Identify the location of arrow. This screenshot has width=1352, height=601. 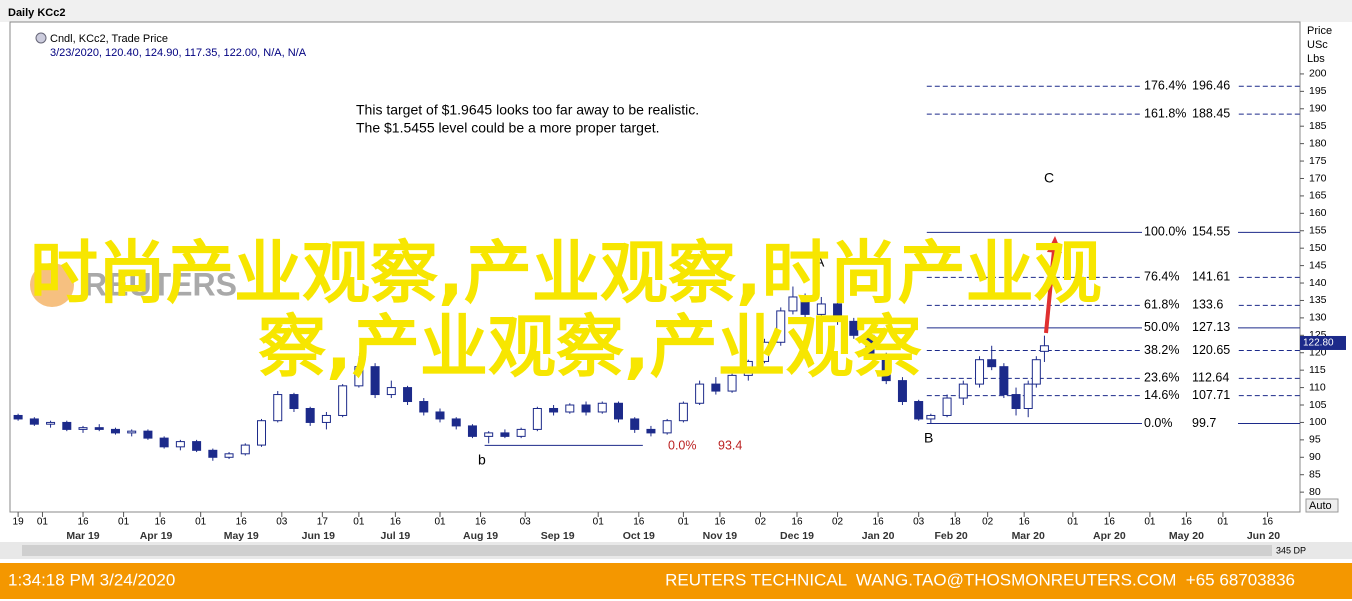
(1050, 291).